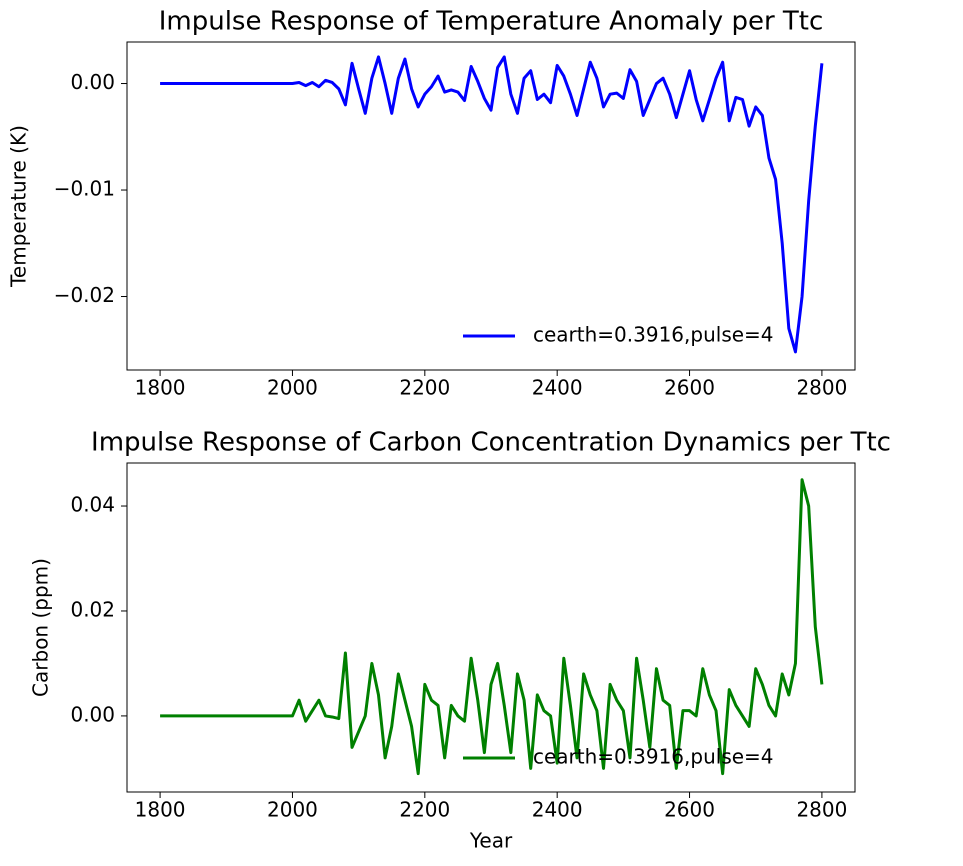 The height and width of the screenshot is (866, 963). I want to click on y-tick-label: −0.02, so click(84, 295).